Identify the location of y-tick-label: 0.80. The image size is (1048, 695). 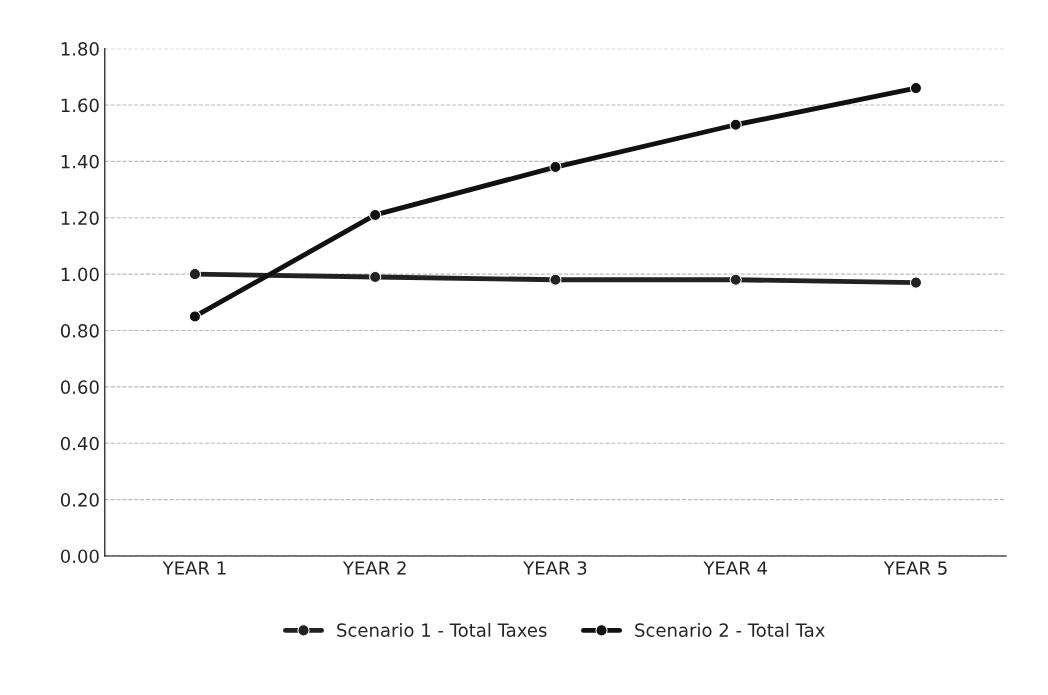
(79, 330).